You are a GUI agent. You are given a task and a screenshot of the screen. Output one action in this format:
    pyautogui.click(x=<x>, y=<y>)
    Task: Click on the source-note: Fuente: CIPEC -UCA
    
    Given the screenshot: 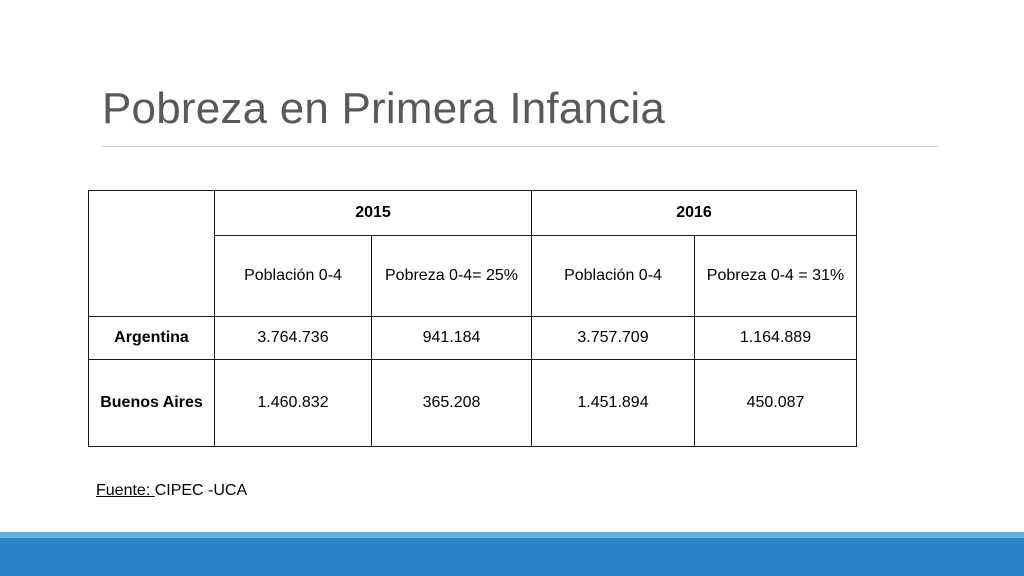 What is the action you would take?
    pyautogui.click(x=171, y=491)
    